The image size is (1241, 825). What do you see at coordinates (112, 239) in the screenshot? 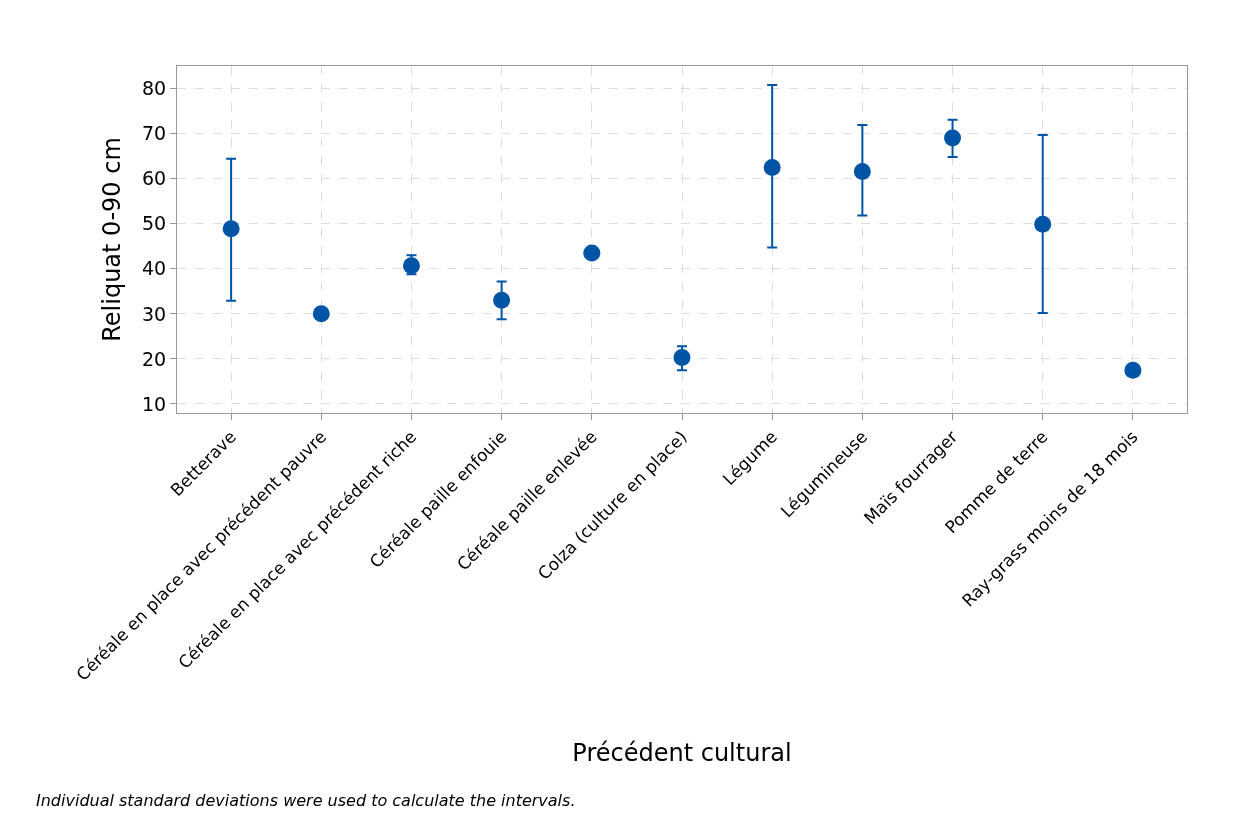
I see `y-axis-title: Reliquat 0-90 cm` at bounding box center [112, 239].